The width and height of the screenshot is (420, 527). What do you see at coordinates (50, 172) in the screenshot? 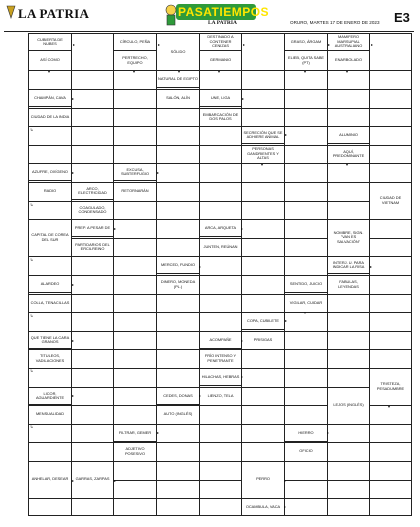
I see `clue-cell: AZUFRE, OXÍGENO` at bounding box center [50, 172].